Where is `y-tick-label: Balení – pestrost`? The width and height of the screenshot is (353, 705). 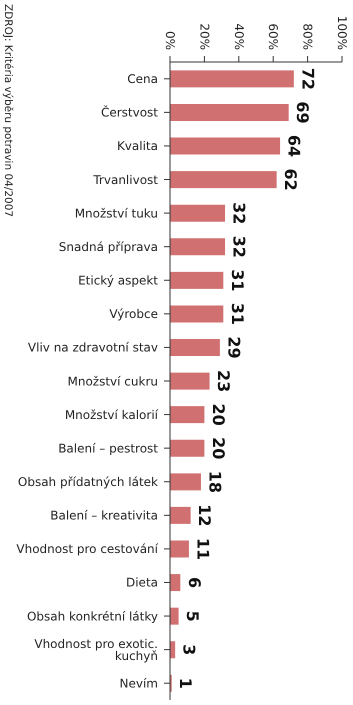
y-tick-label: Balení – pestrost is located at coordinates (108, 448).